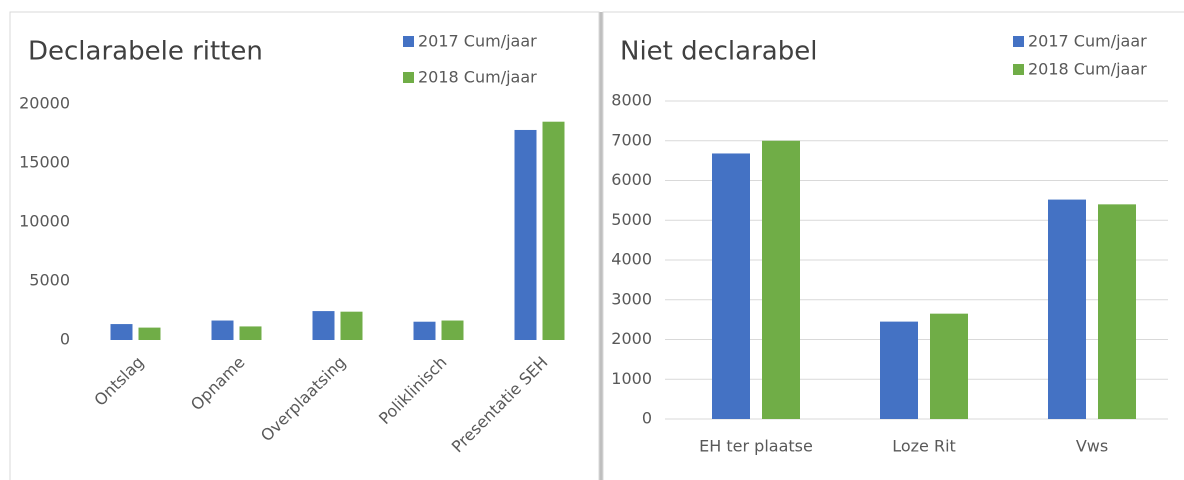 This screenshot has height=480, width=1184. I want to click on x-tick-label: EH ter plaatse, so click(756, 446).